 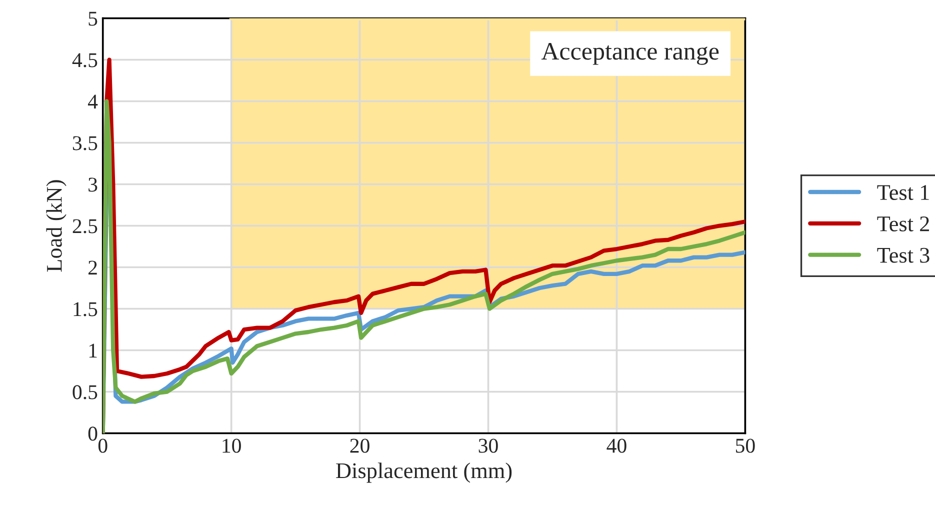 I want to click on y-tick-label: 1, so click(x=93, y=351).